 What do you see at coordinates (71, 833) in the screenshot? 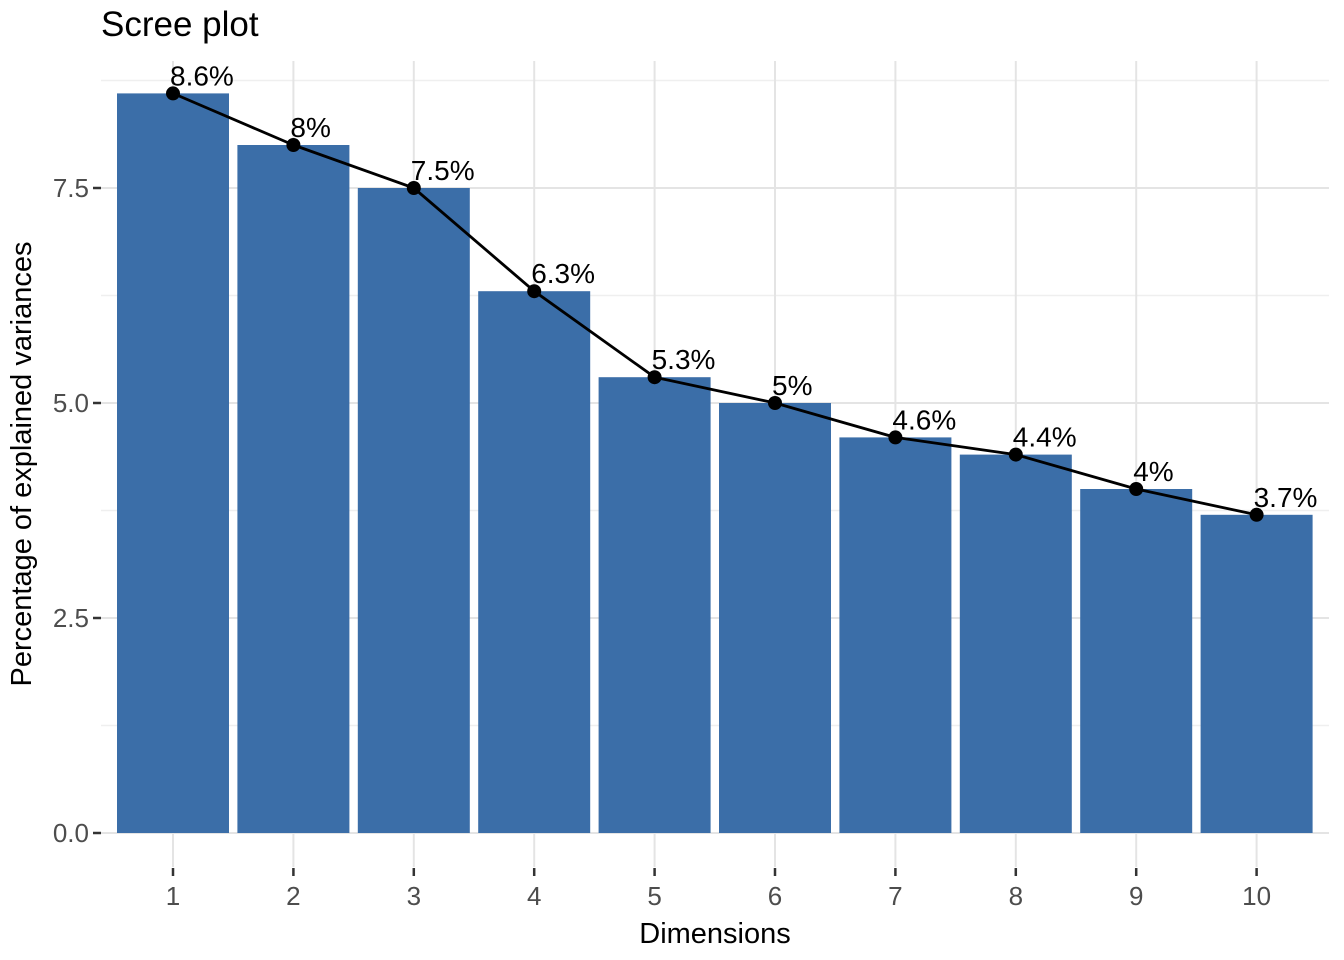
I see `y-tick-label: 0.0` at bounding box center [71, 833].